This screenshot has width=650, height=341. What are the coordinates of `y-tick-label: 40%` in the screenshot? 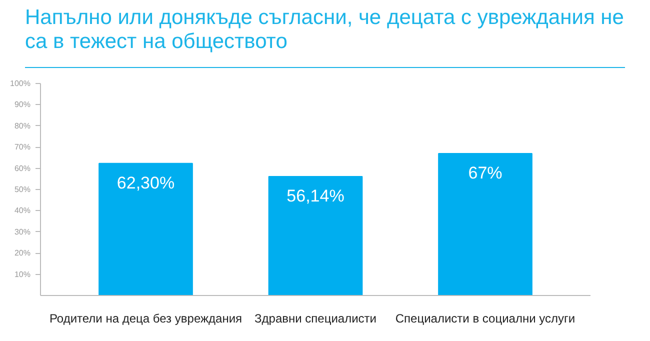 It's located at (22, 211).